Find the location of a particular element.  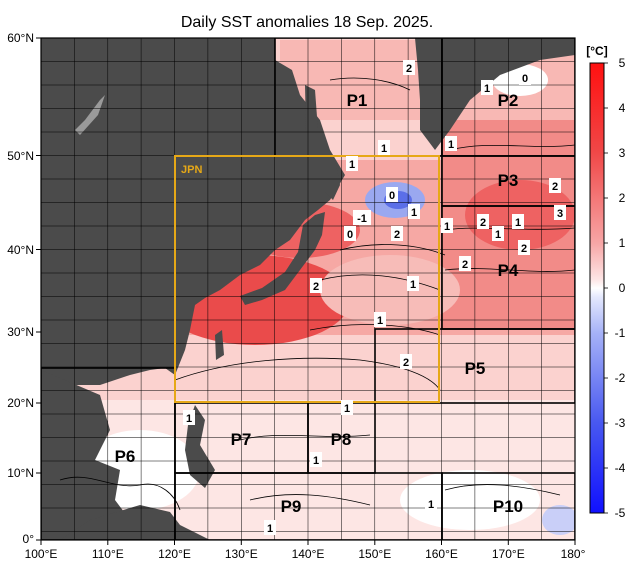

svg-text: 3 is located at coordinates (560, 214).